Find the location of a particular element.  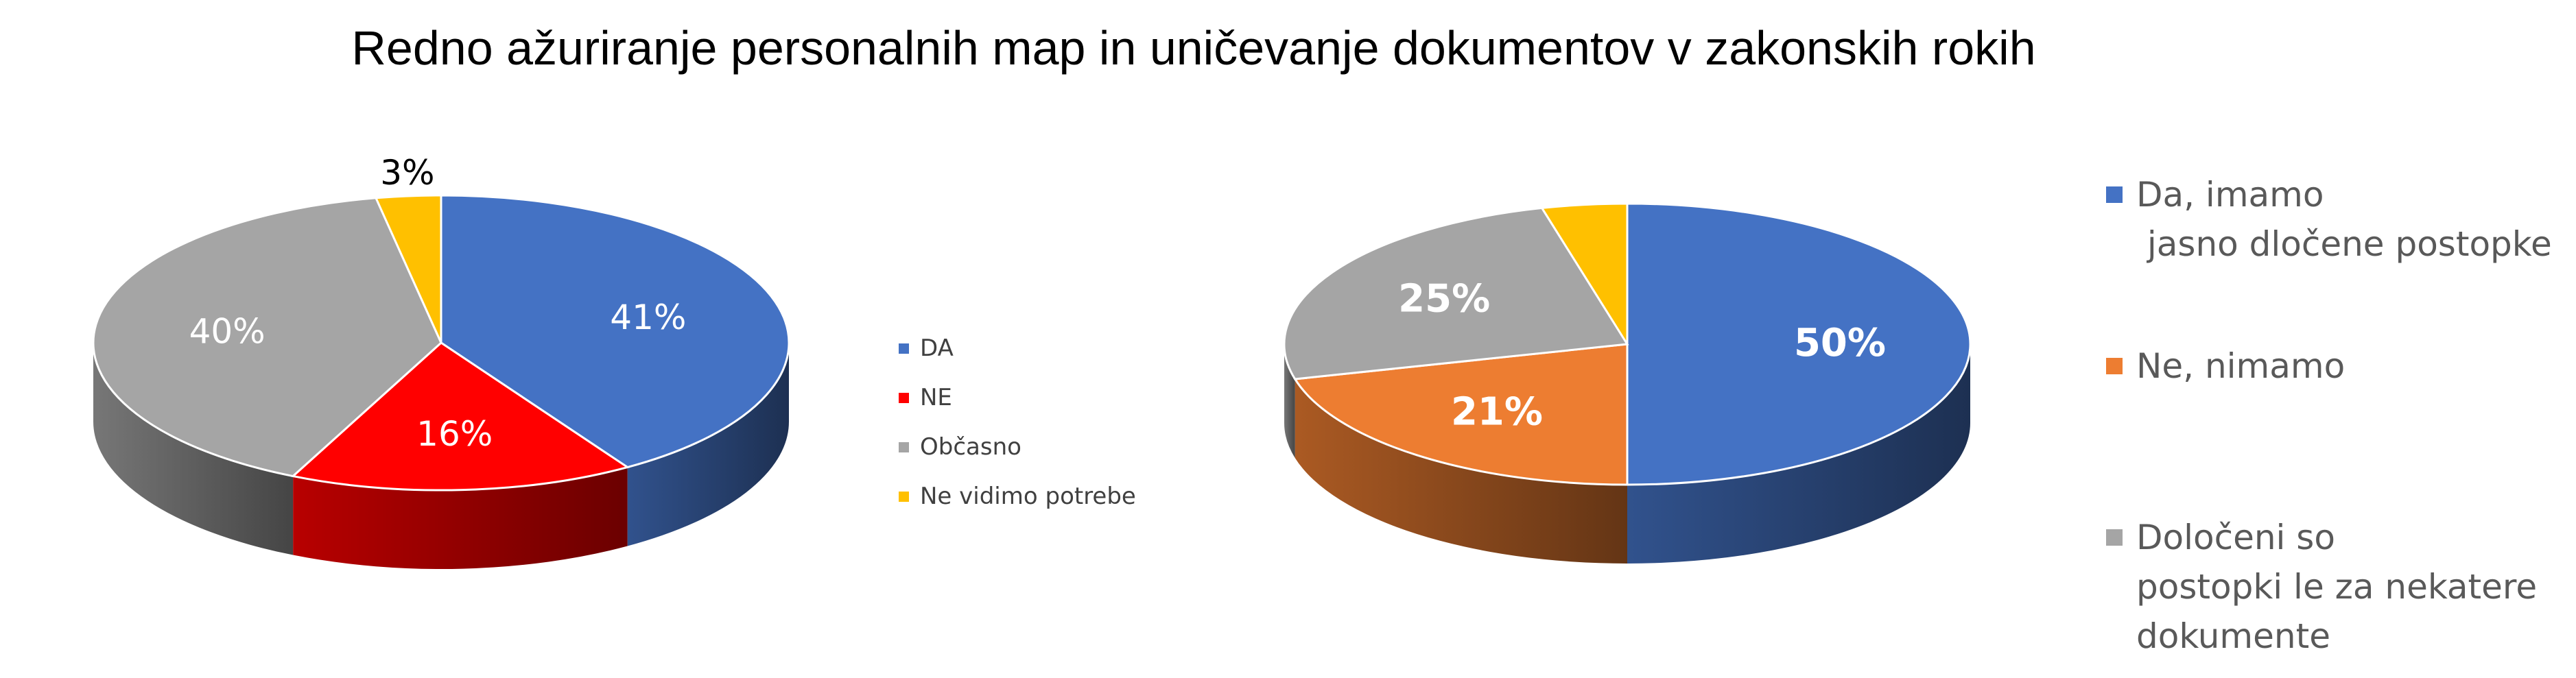

legend-label-1: Ne, nimamo is located at coordinates (2240, 366).